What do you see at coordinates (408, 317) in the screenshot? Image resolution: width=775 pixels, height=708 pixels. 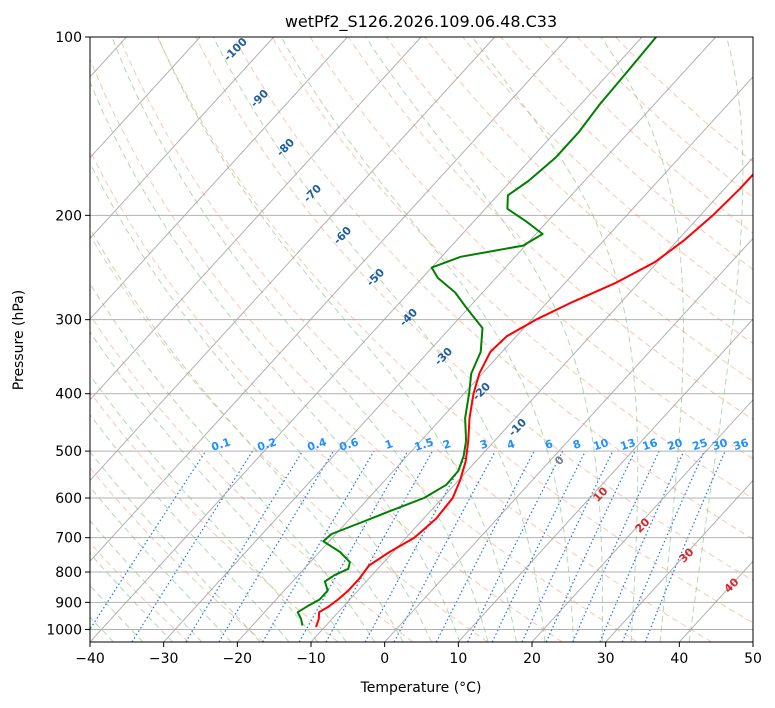 I see `moist-adiabat-label: -40` at bounding box center [408, 317].